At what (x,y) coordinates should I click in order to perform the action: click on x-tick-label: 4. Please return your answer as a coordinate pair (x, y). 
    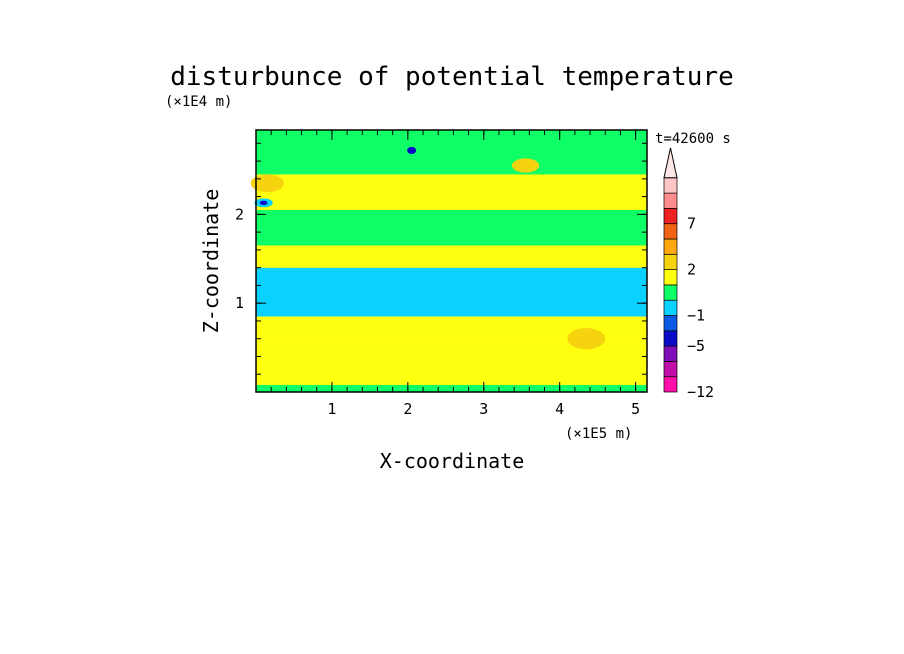
    Looking at the image, I should click on (559, 409).